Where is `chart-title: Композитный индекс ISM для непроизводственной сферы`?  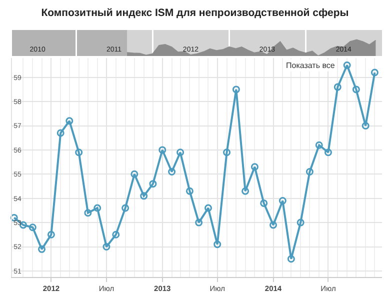 chart-title: Композитный индекс ISM для непроизводственной сферы is located at coordinates (195, 13).